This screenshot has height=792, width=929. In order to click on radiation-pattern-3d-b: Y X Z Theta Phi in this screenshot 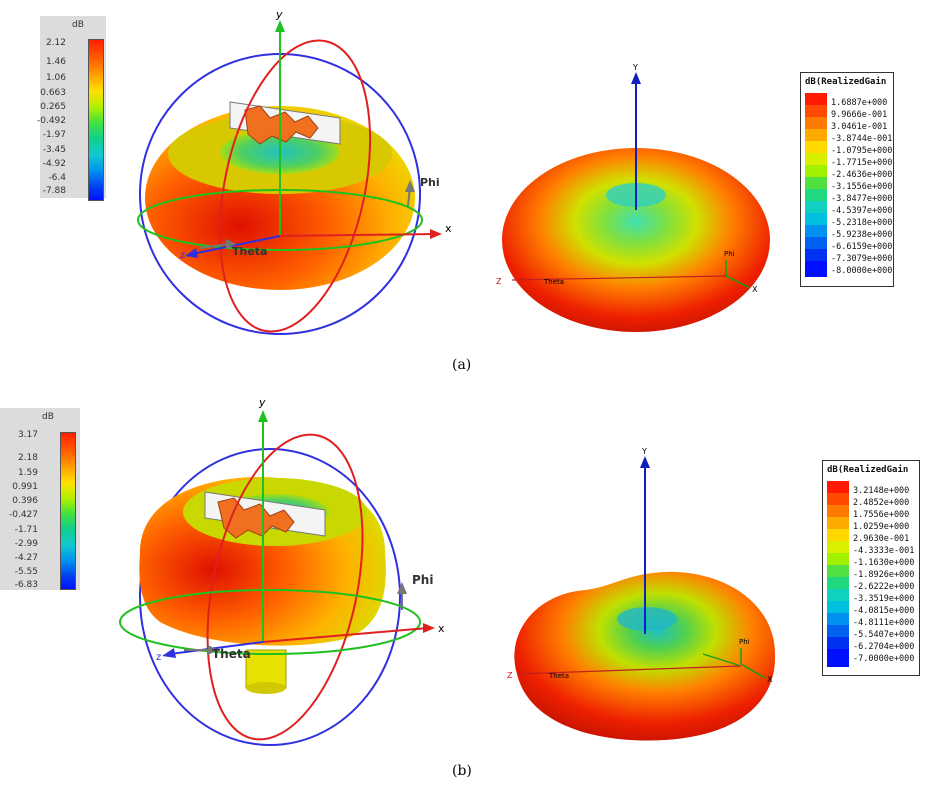, I will do `click(641, 594)`.